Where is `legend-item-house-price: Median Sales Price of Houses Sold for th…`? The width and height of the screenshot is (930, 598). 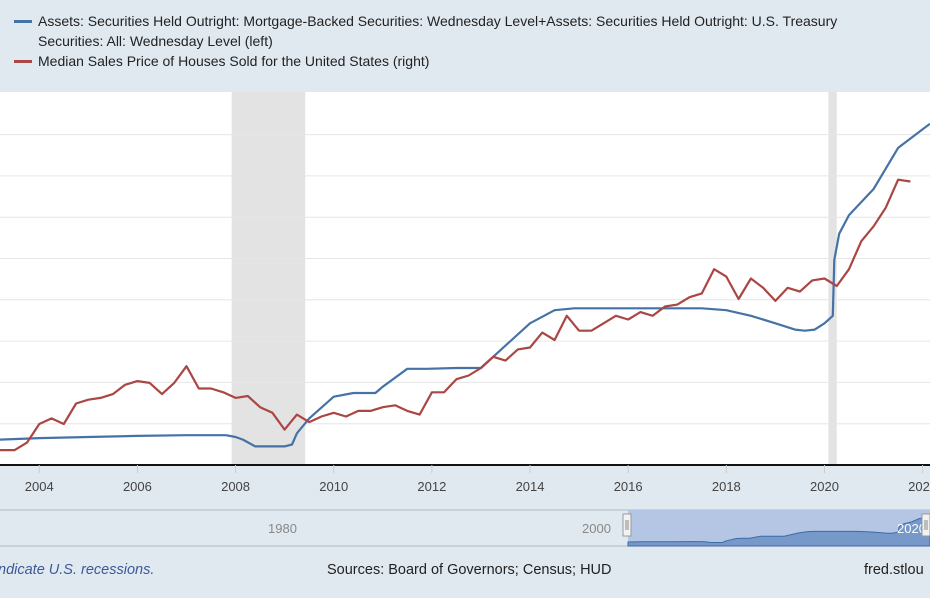
legend-item-house-price: Median Sales Price of Houses Sold for th… is located at coordinates (446, 61).